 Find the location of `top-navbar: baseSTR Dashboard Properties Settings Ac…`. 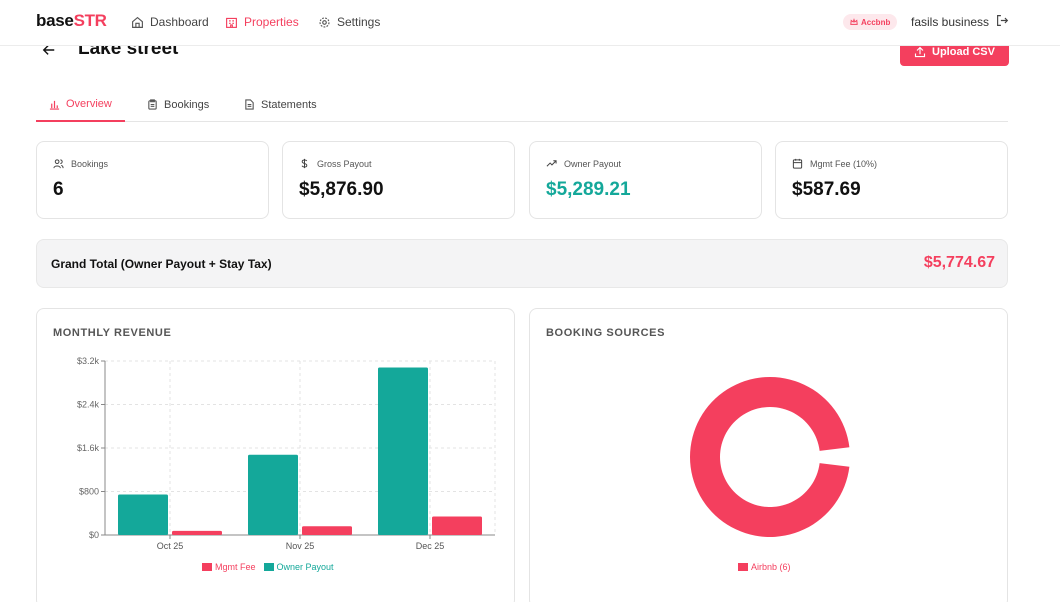

top-navbar: baseSTR Dashboard Properties Settings Ac… is located at coordinates (530, 23).